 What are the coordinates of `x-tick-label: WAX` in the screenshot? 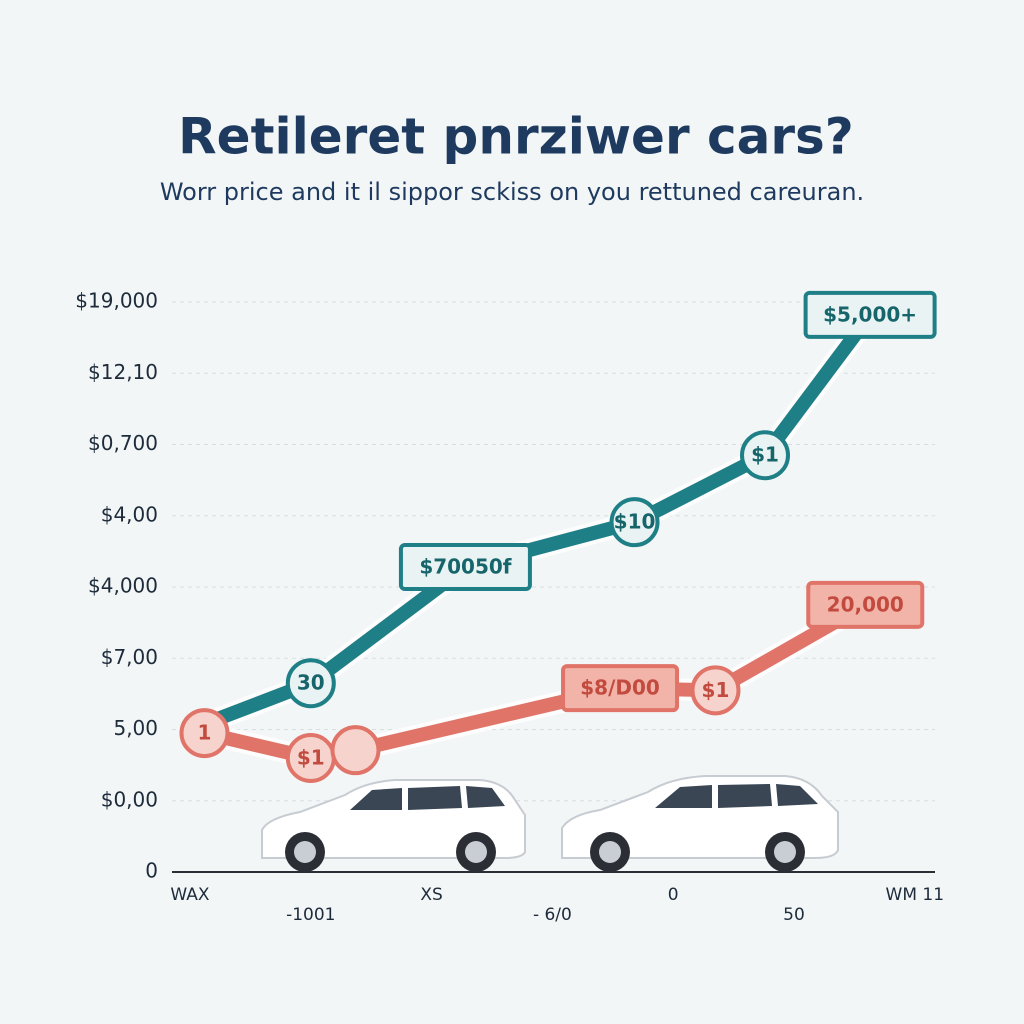 It's located at (190, 895).